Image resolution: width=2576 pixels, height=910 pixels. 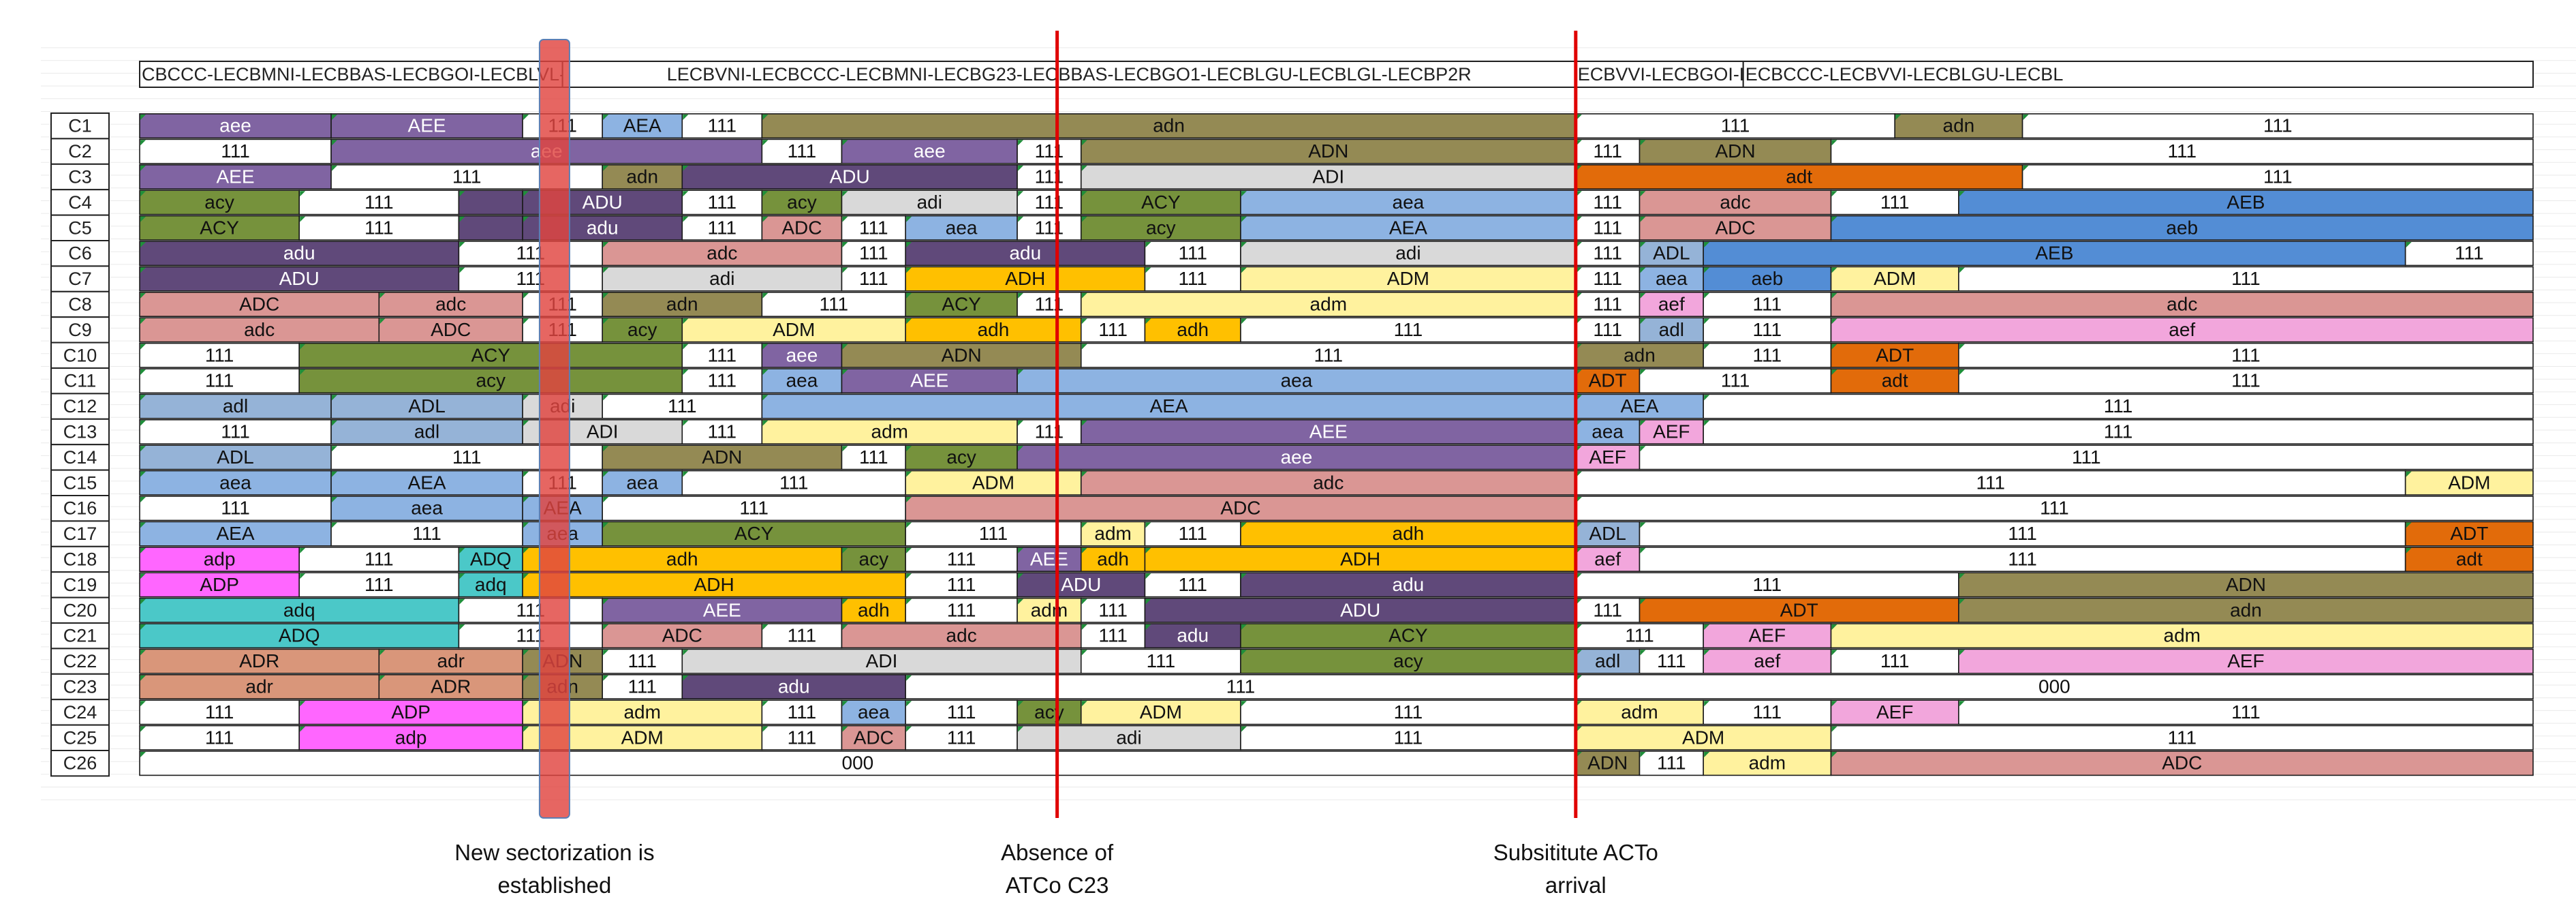 What do you see at coordinates (1292, 584) in the screenshot?
I see `sector-row: C19 ADP 111 adq ADH 111 ADU 111 adu 111 ADN` at bounding box center [1292, 584].